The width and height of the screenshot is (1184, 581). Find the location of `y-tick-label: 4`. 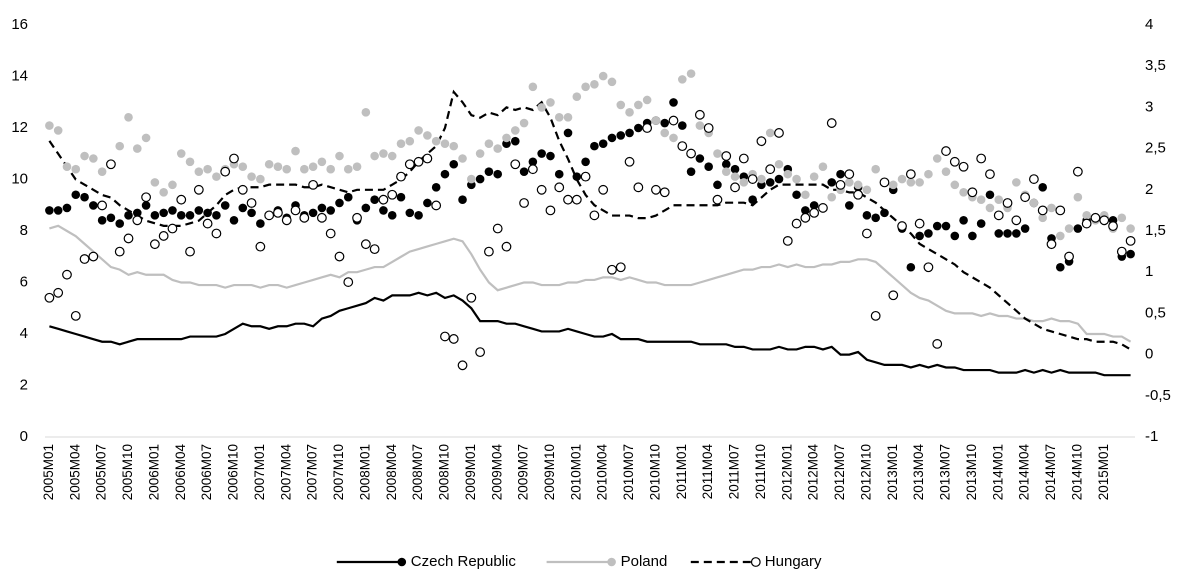

y-tick-label: 4 is located at coordinates (24, 333).